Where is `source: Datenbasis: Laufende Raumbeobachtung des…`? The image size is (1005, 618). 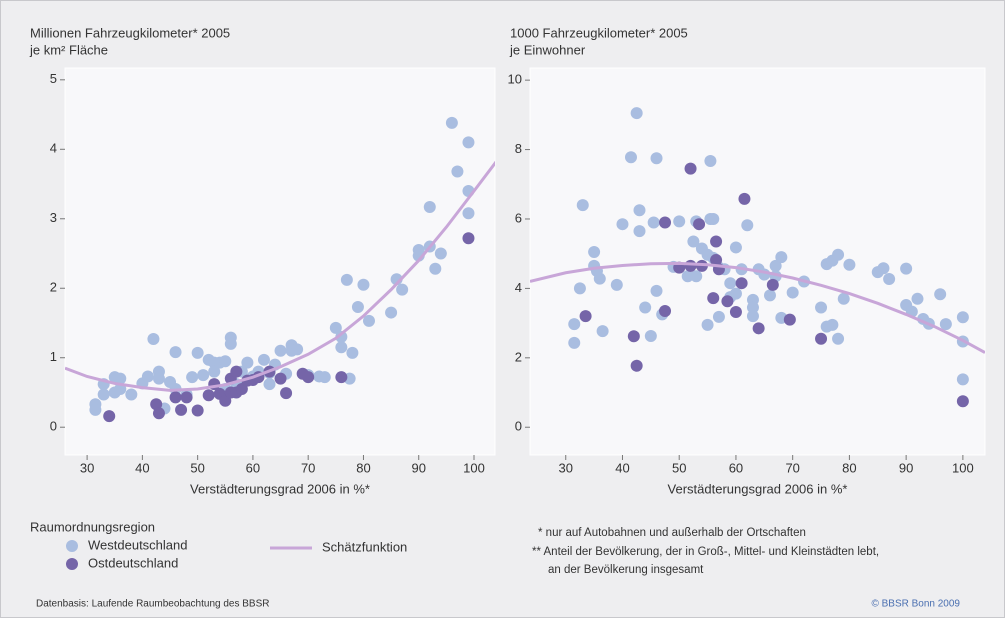
source: Datenbasis: Laufende Raumbeobachtung des… is located at coordinates (153, 604).